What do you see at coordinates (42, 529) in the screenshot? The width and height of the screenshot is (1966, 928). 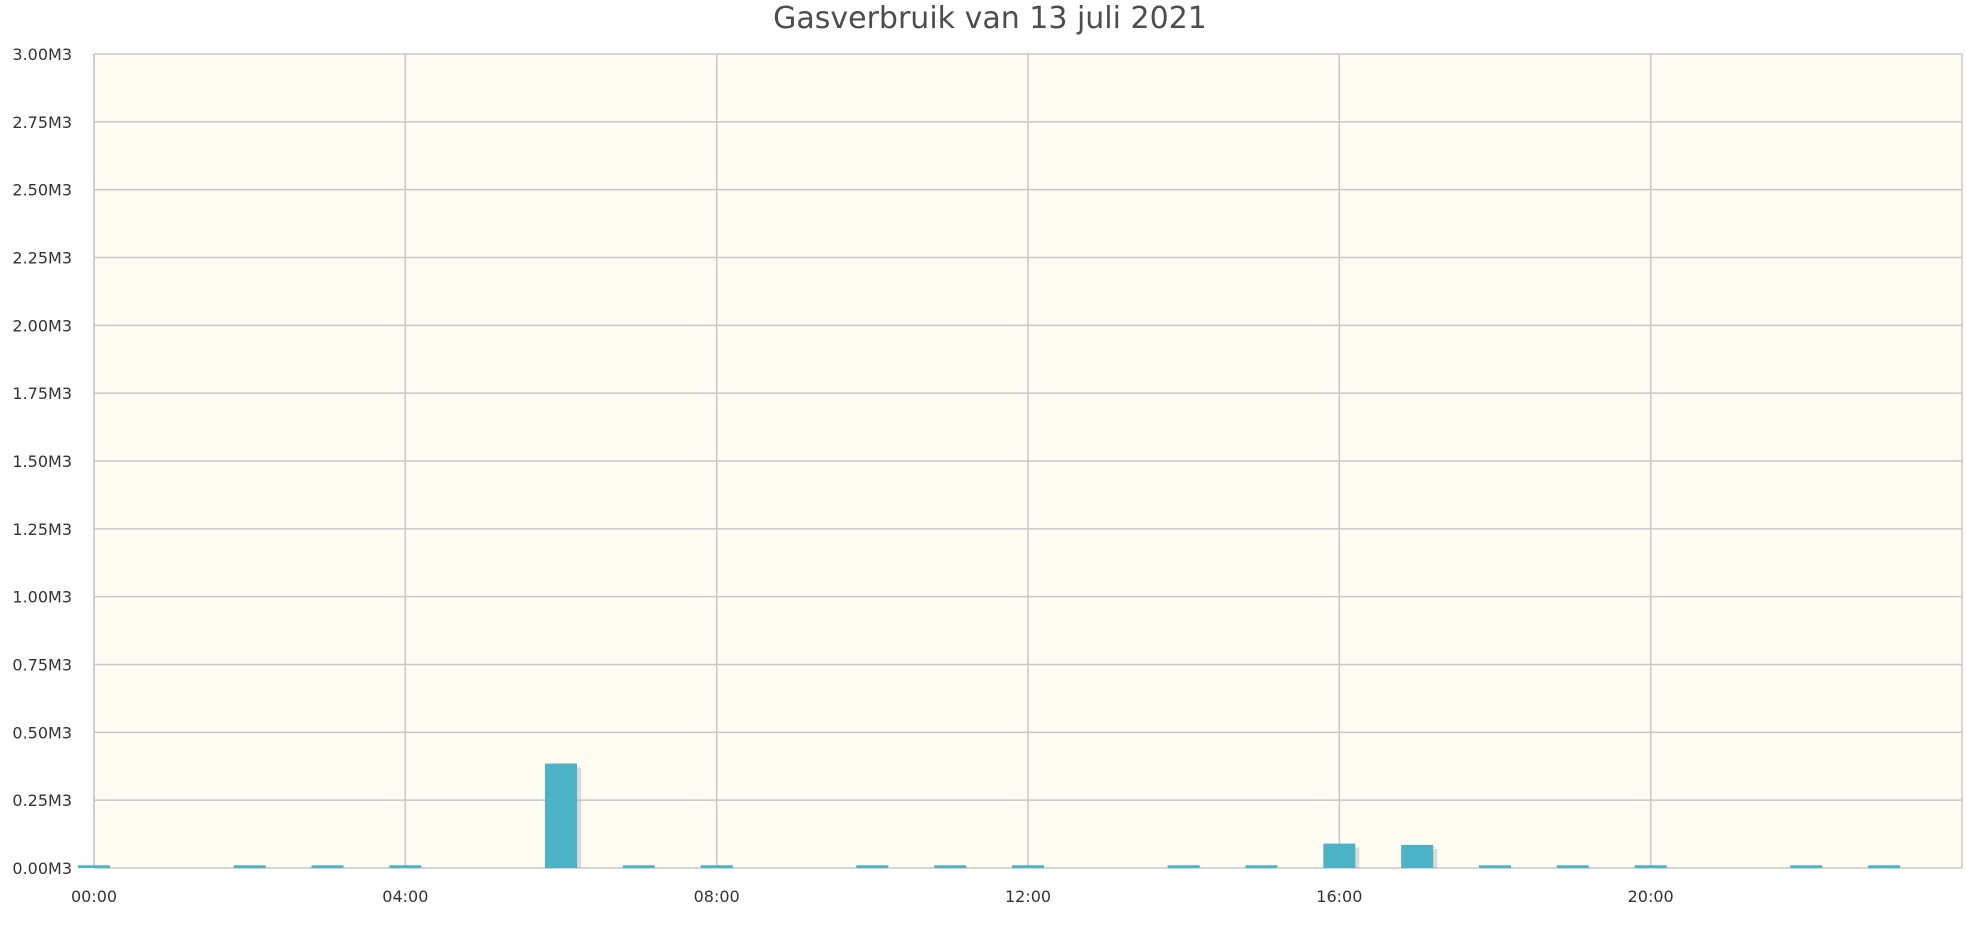 I see `y-tick-label: 1.25M3` at bounding box center [42, 529].